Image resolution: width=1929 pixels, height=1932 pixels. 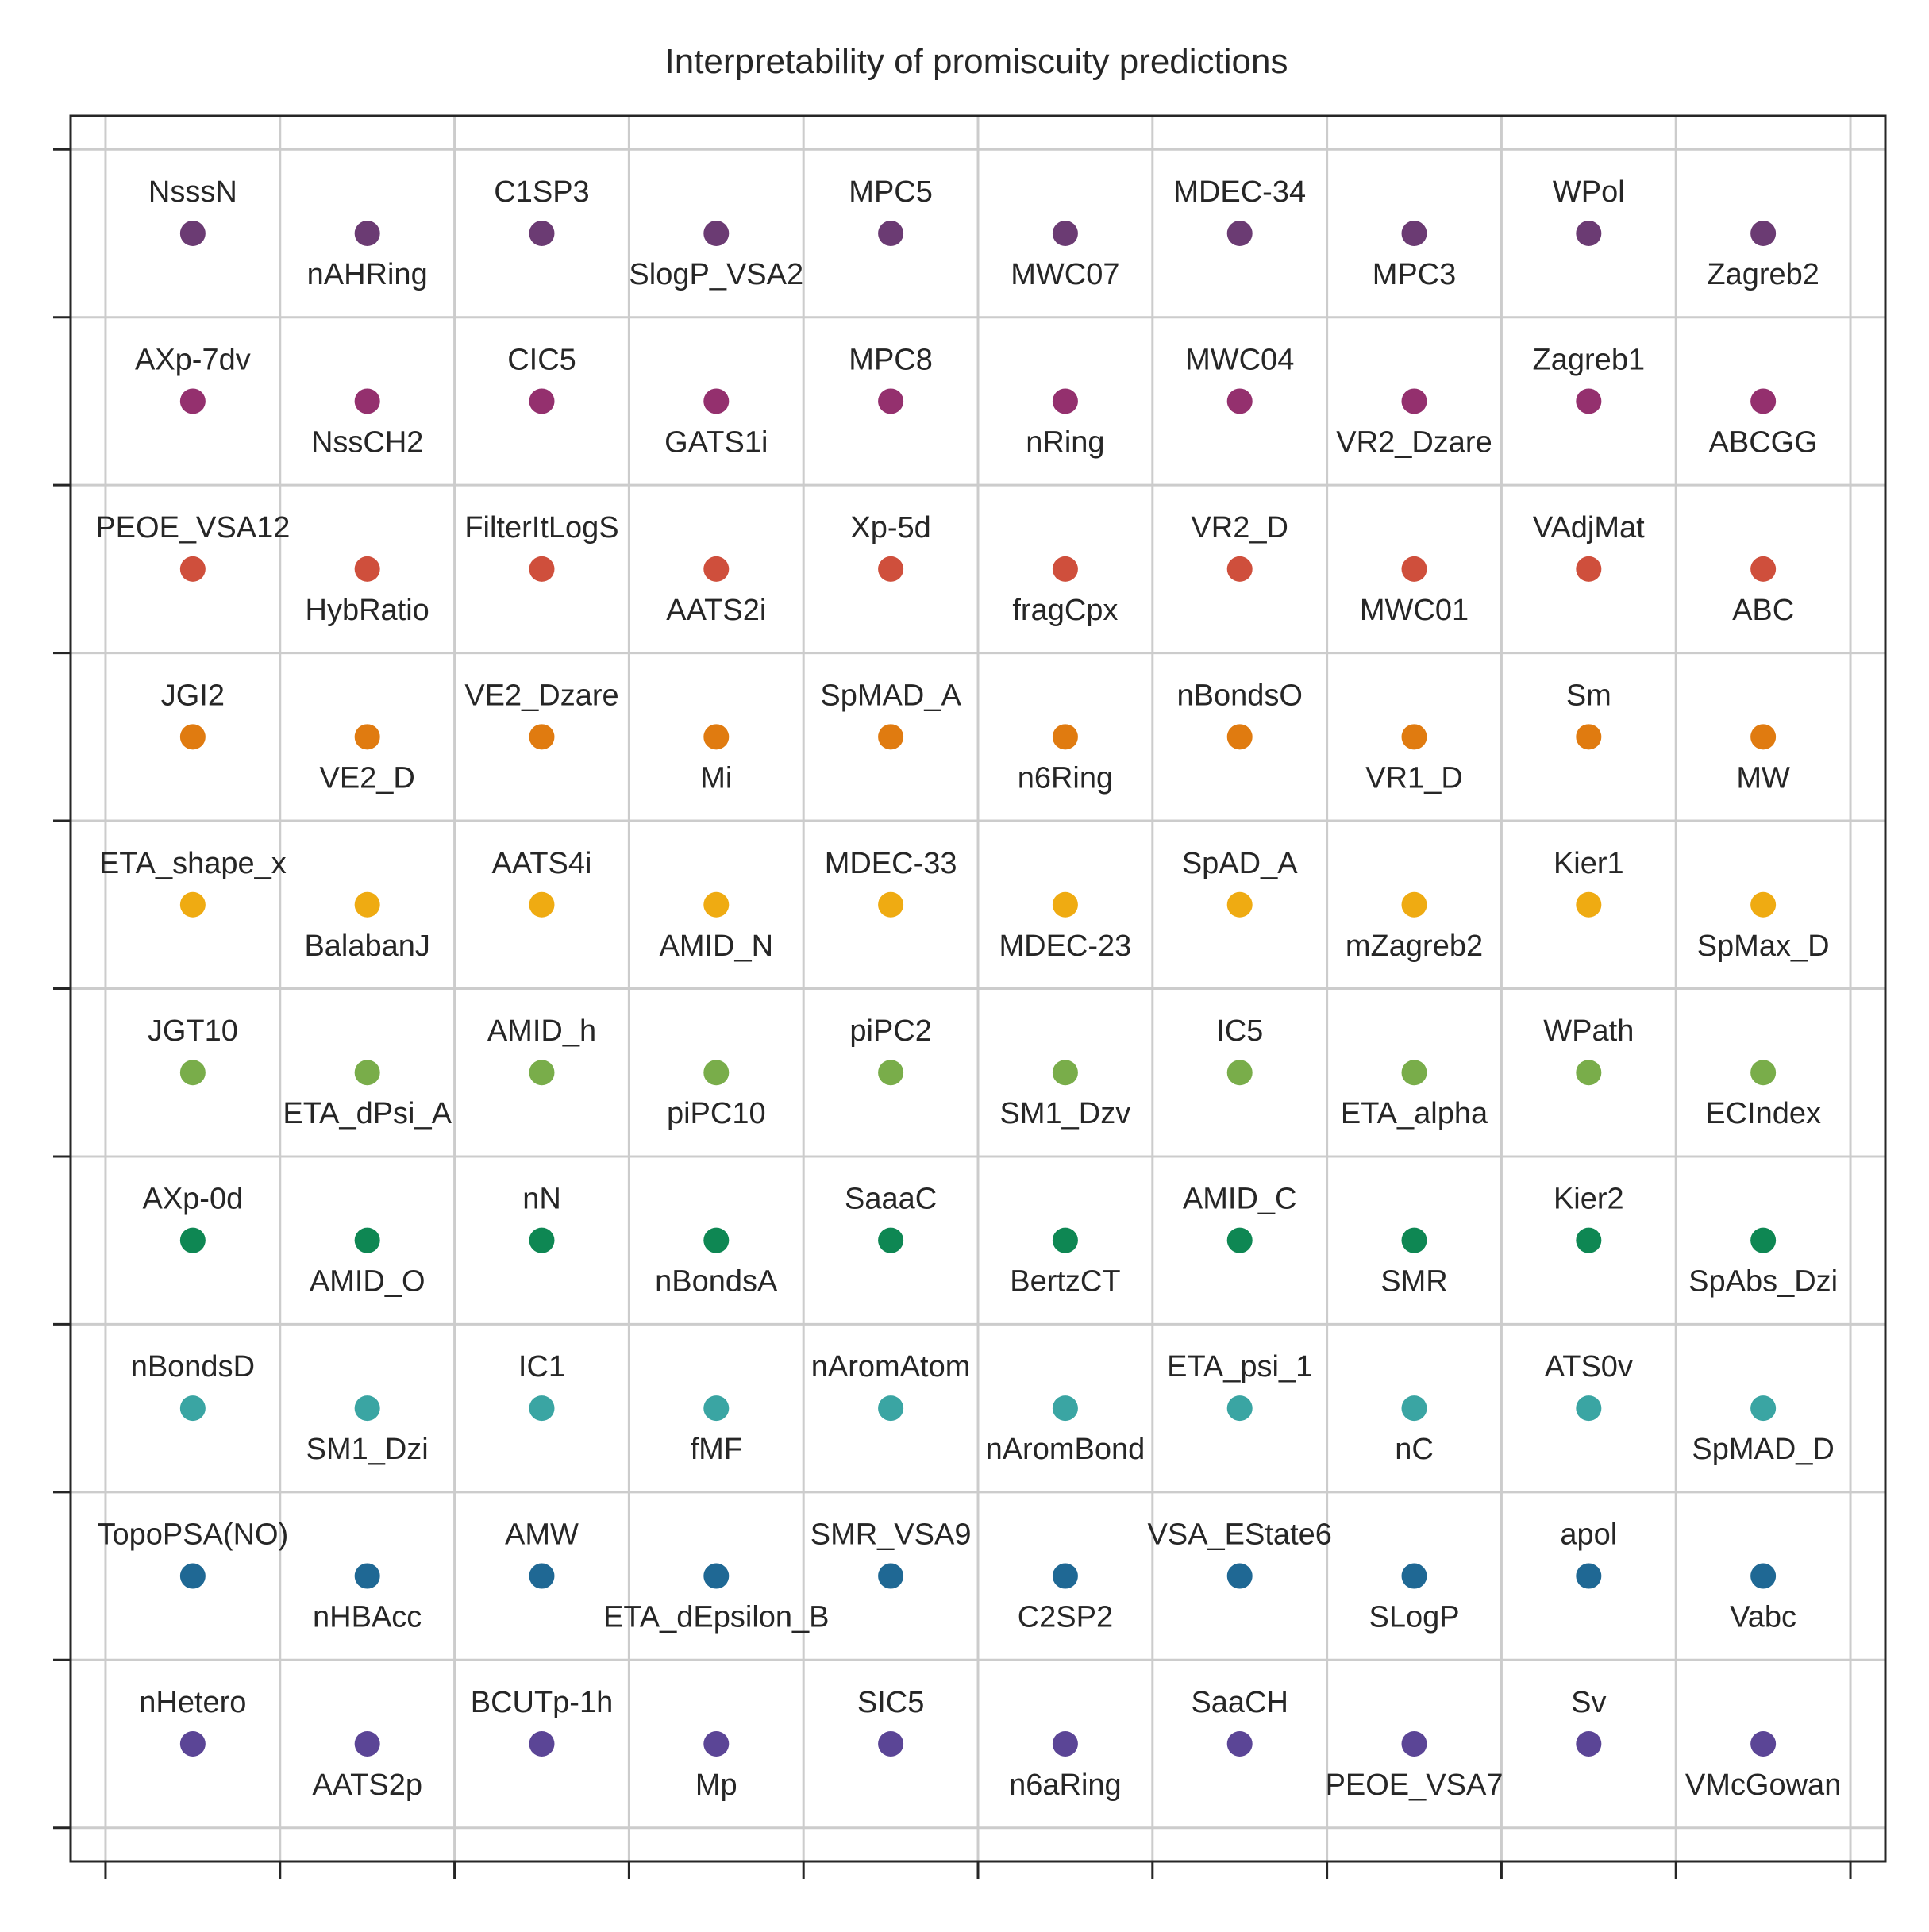 I want to click on point-label: nHBAcc, so click(x=367, y=1617).